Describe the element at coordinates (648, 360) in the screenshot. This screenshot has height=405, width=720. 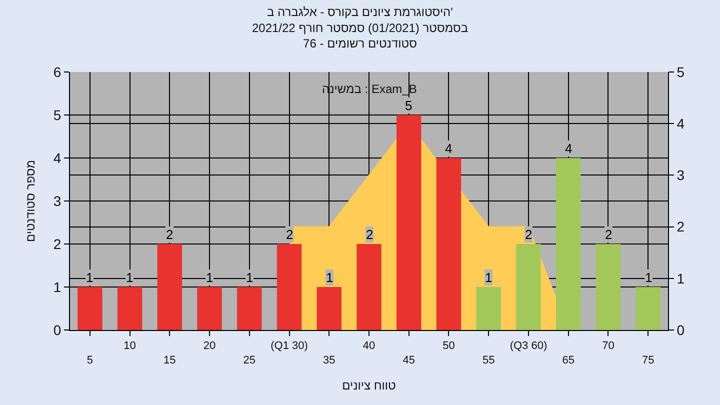
I see `x-tick-label: 75` at that location.